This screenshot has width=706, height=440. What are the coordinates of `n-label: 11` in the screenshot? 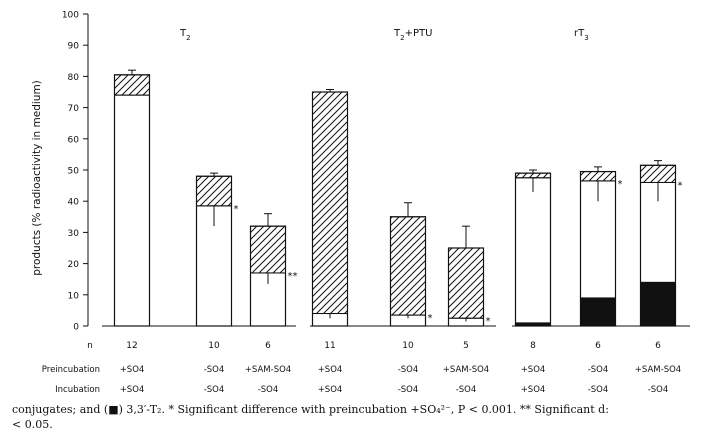 It's located at (329, 346).